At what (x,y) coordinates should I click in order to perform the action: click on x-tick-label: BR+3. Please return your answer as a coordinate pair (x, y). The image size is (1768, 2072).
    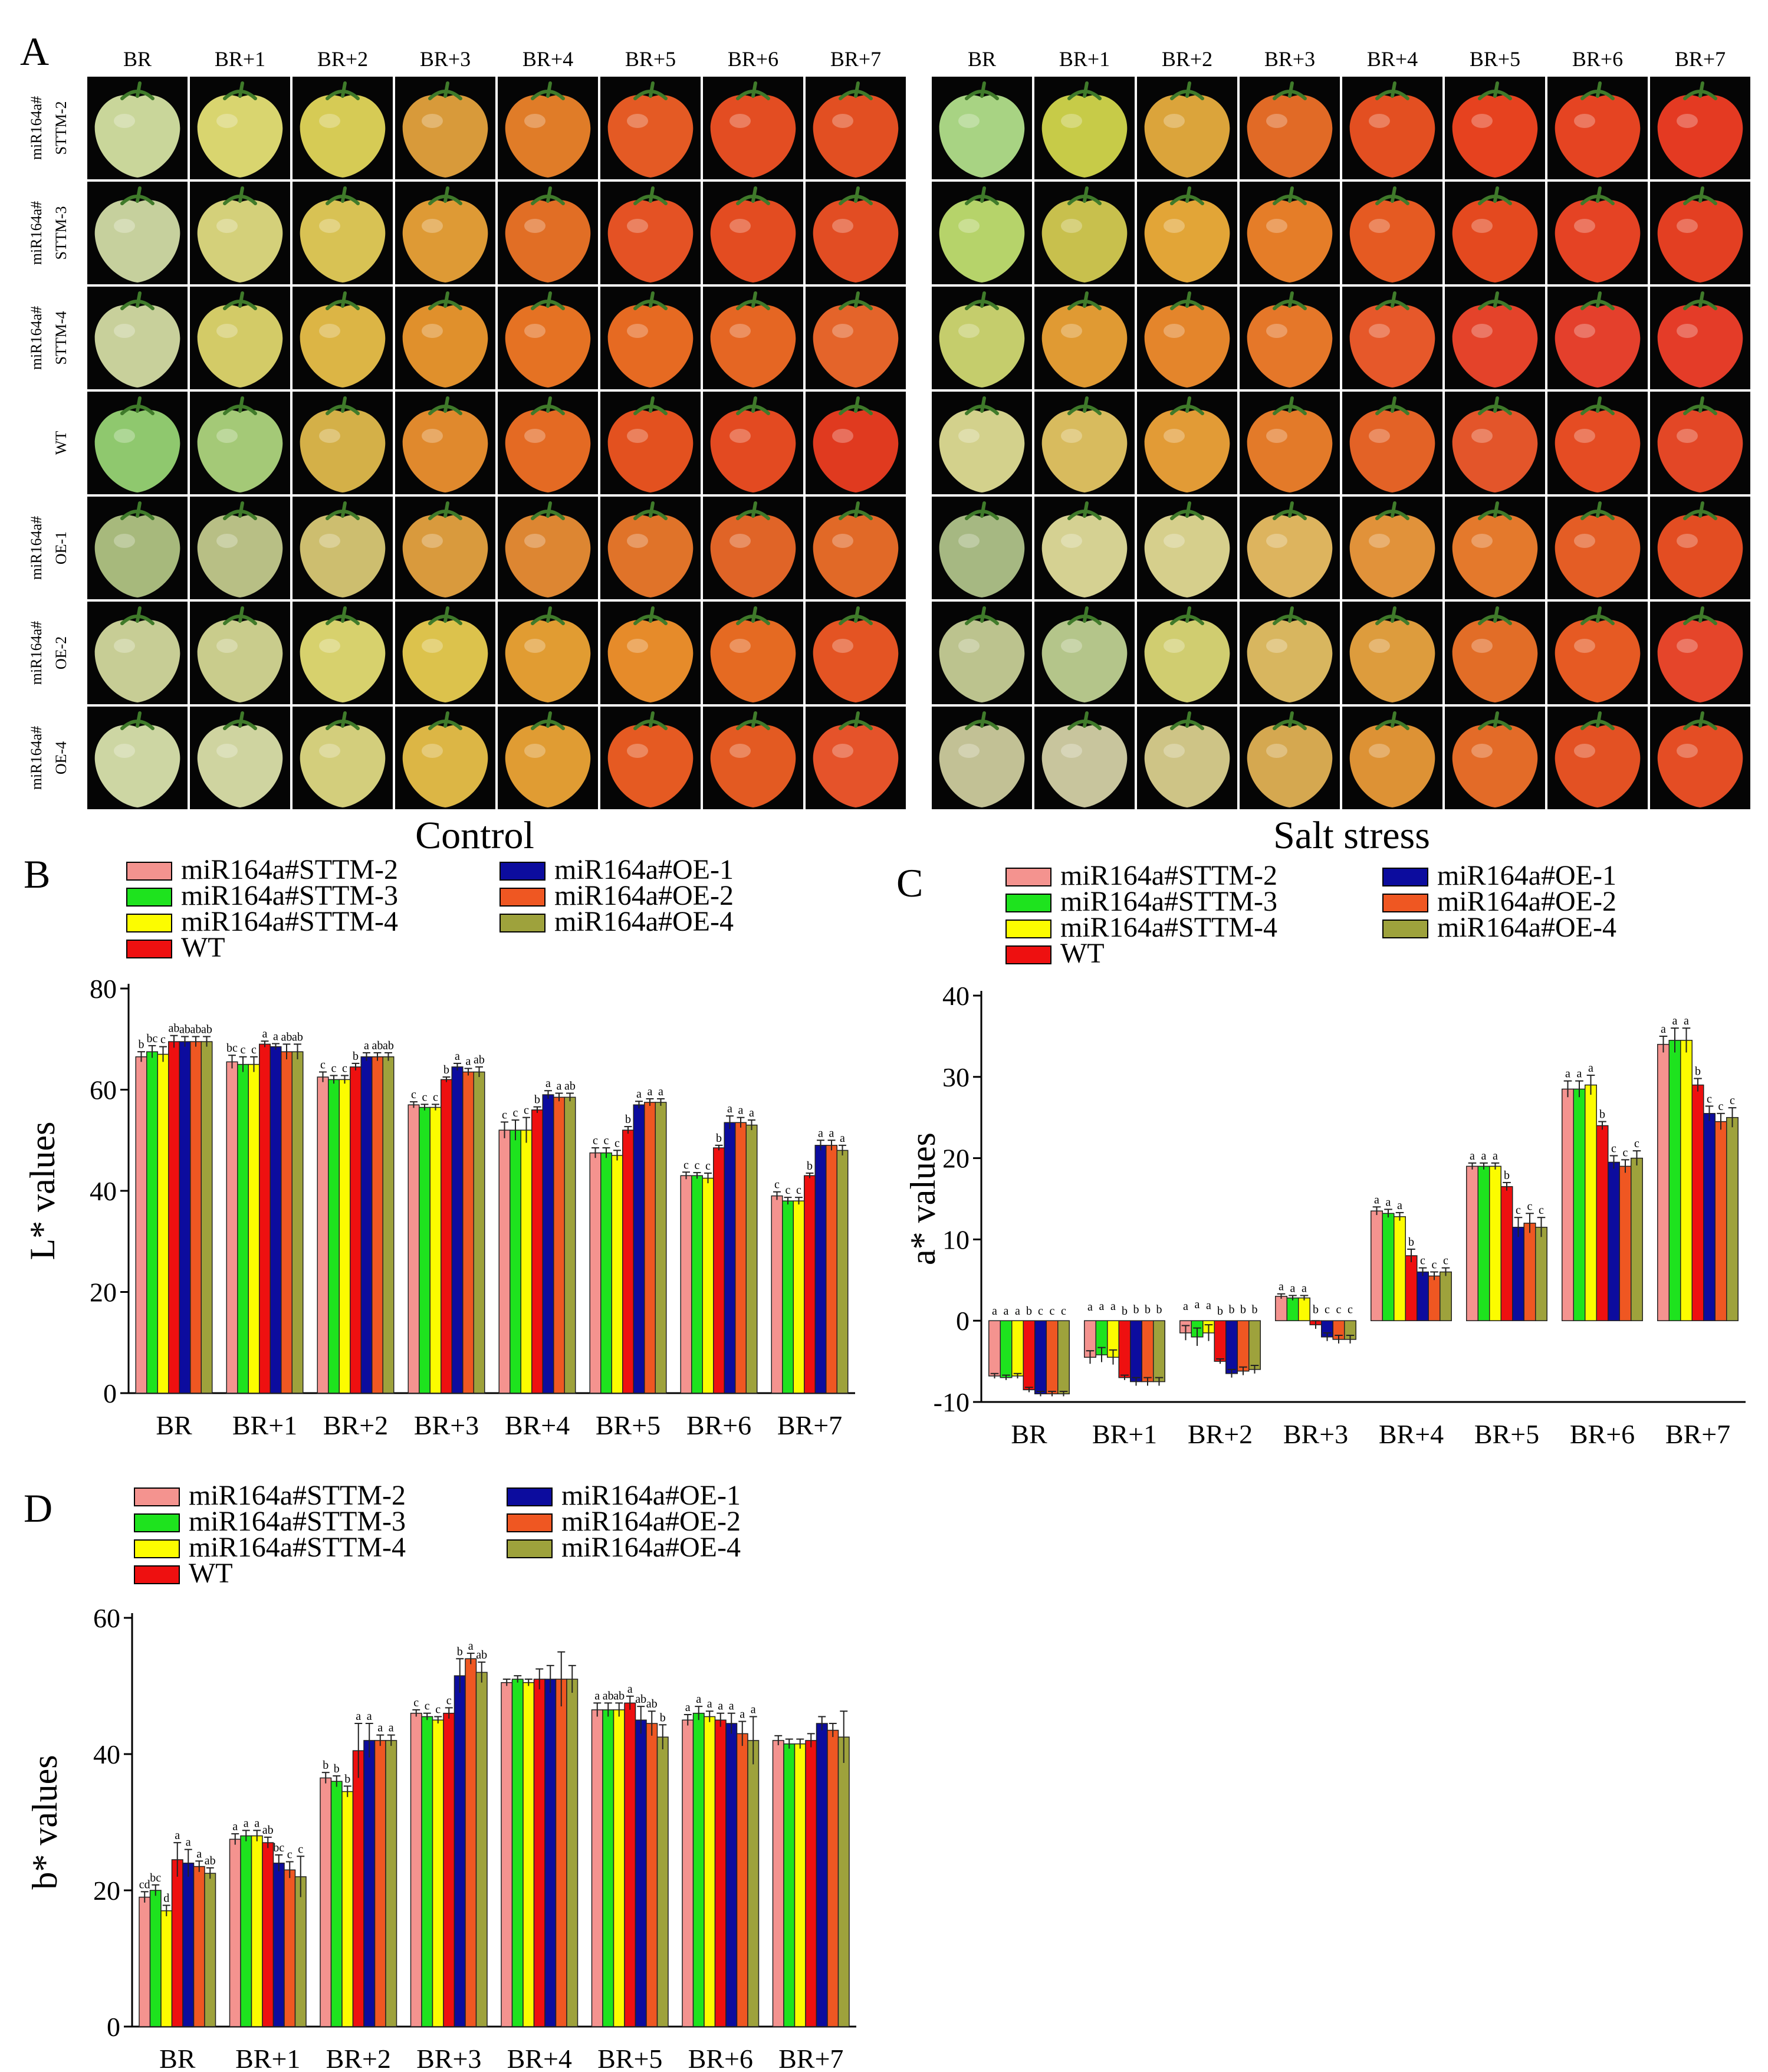
    Looking at the image, I should click on (1315, 1434).